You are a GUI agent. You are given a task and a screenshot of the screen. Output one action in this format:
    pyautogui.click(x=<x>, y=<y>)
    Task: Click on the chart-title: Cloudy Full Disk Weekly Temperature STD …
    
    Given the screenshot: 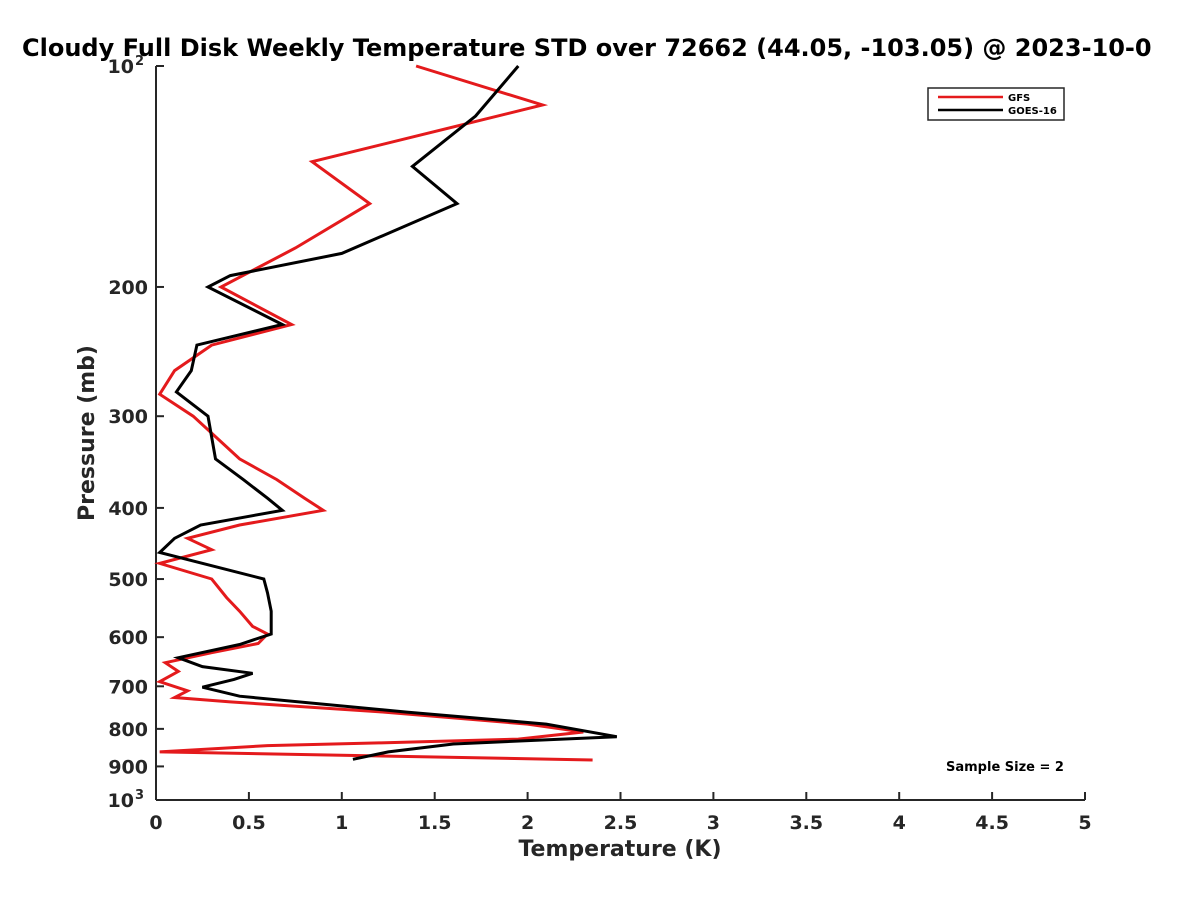 What is the action you would take?
    pyautogui.click(x=587, y=48)
    